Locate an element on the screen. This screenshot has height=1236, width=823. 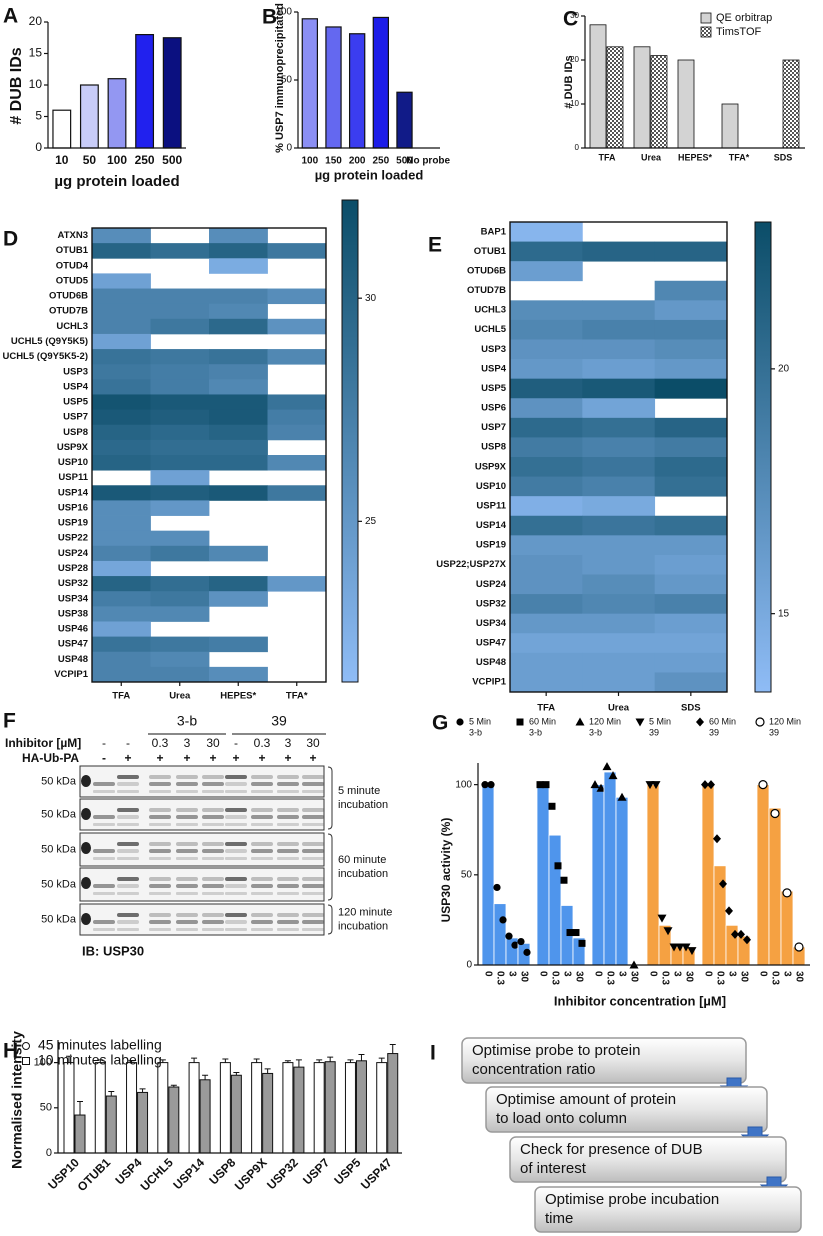
column-label: TFA is located at coordinates (546, 708).